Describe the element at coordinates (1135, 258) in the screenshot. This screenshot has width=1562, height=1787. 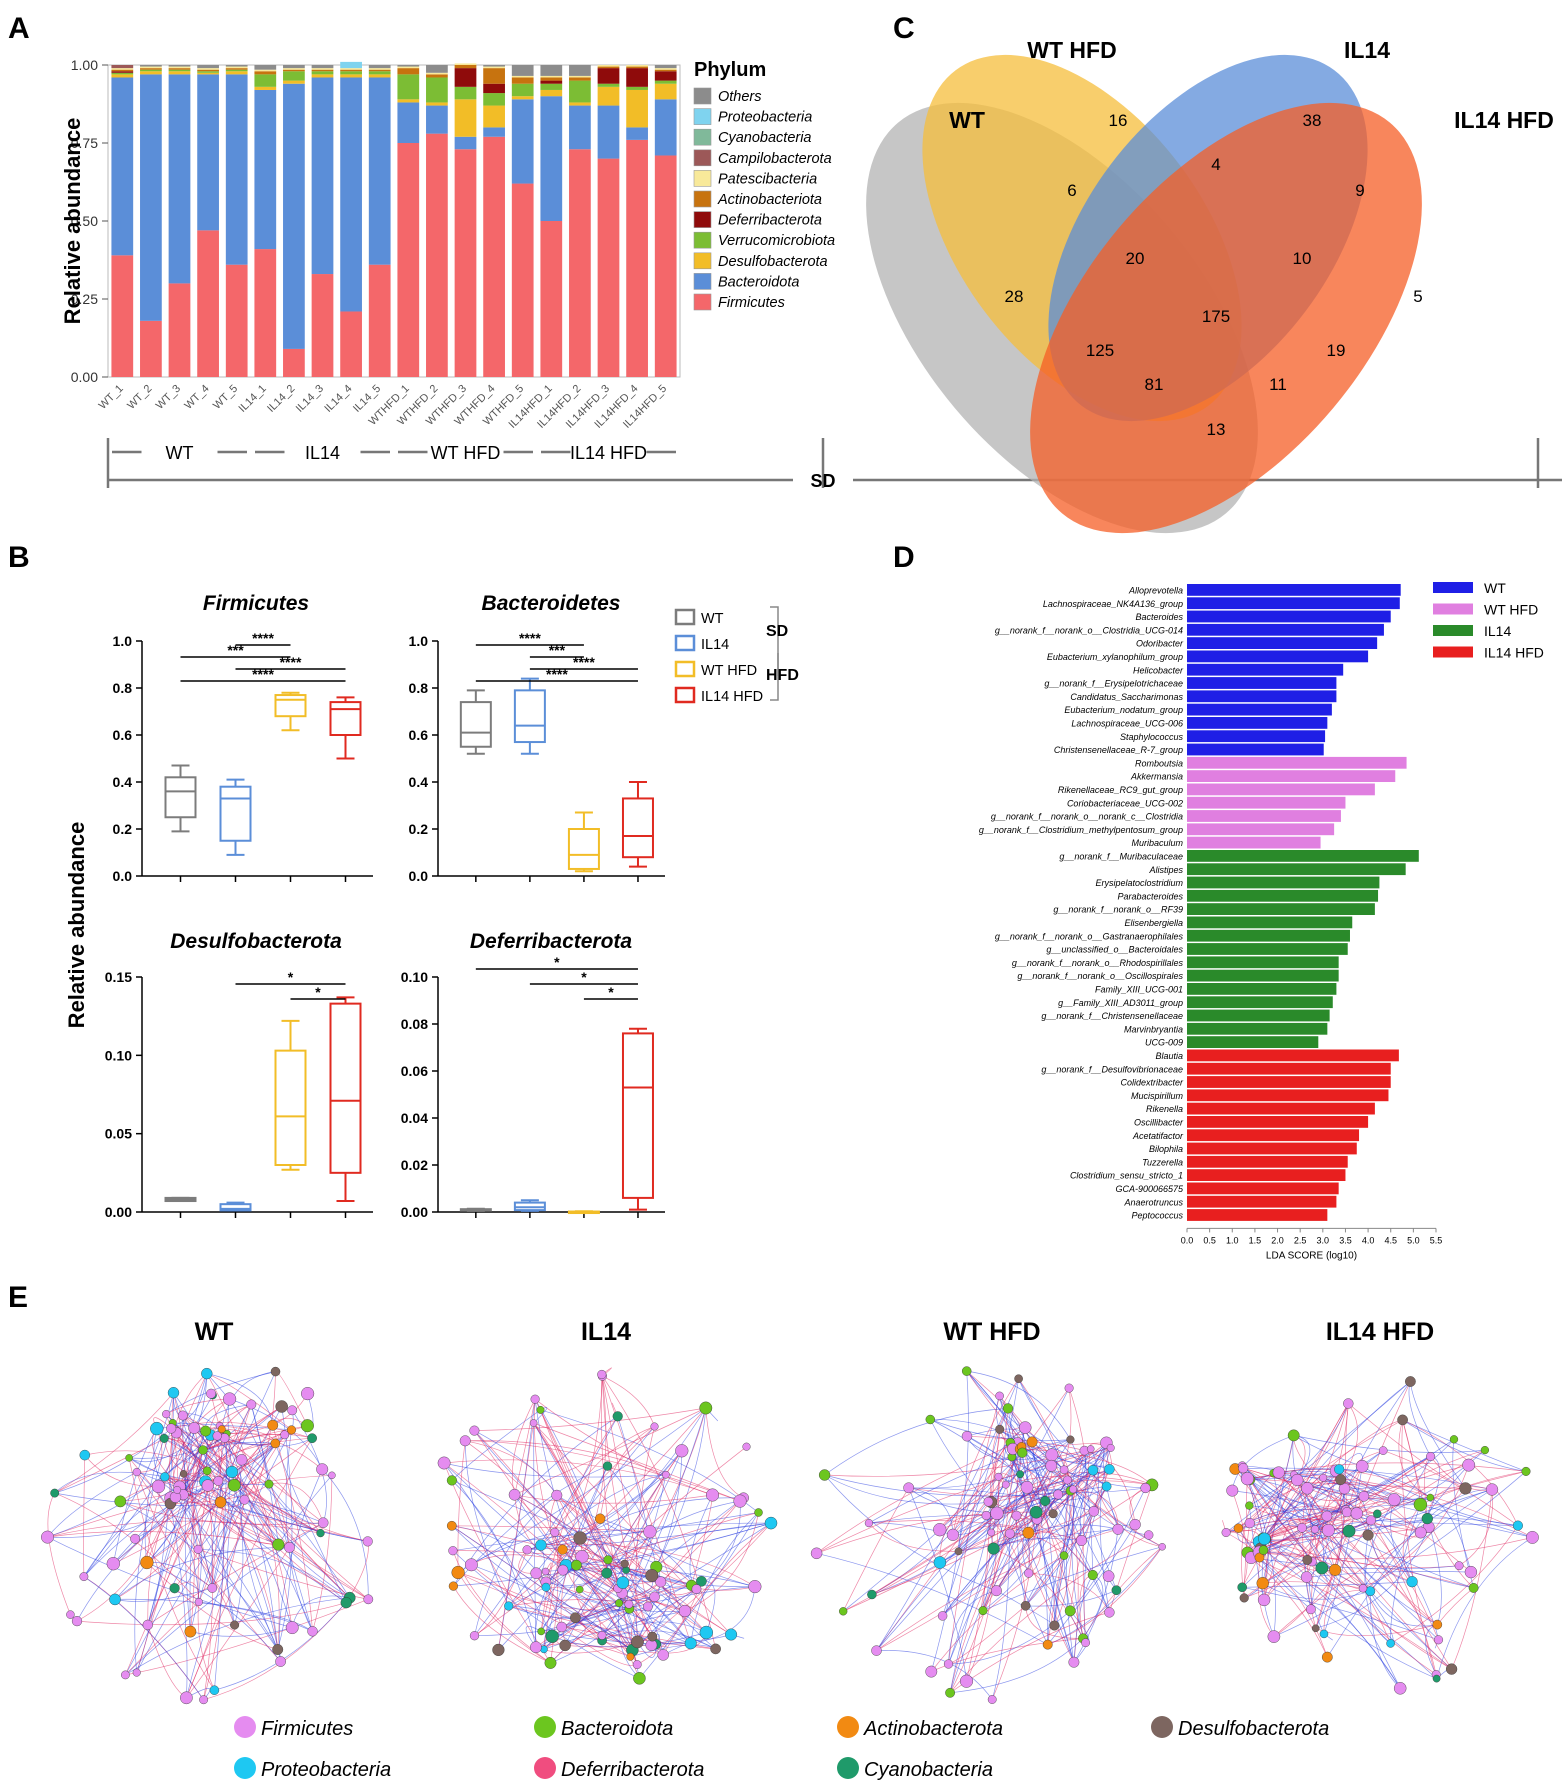
I see `venn-region-count: 20` at that location.